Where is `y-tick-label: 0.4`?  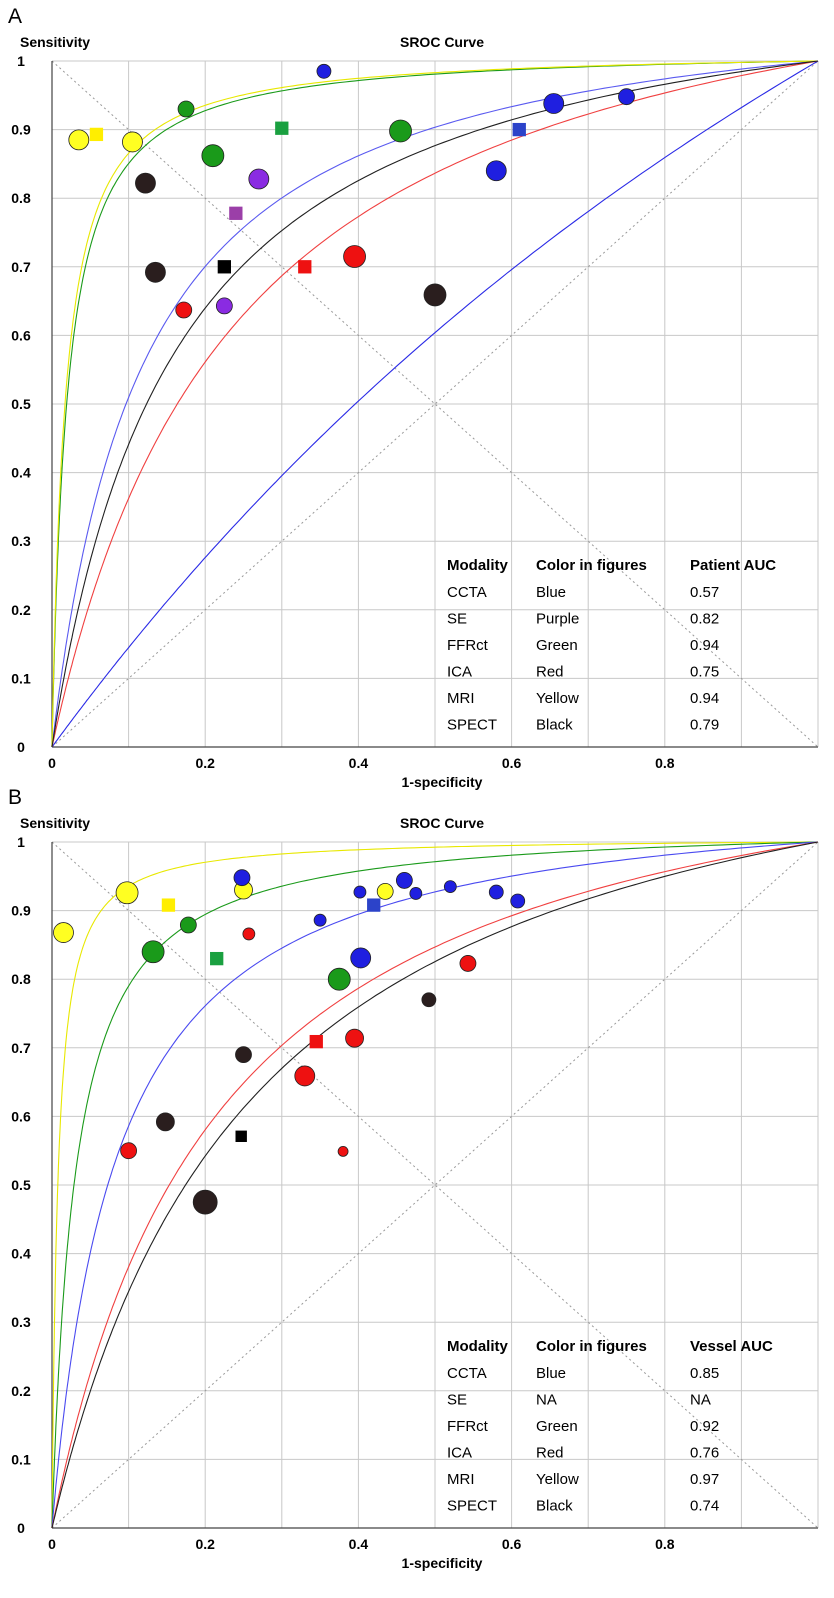
y-tick-label: 0.4 is located at coordinates (21, 1254).